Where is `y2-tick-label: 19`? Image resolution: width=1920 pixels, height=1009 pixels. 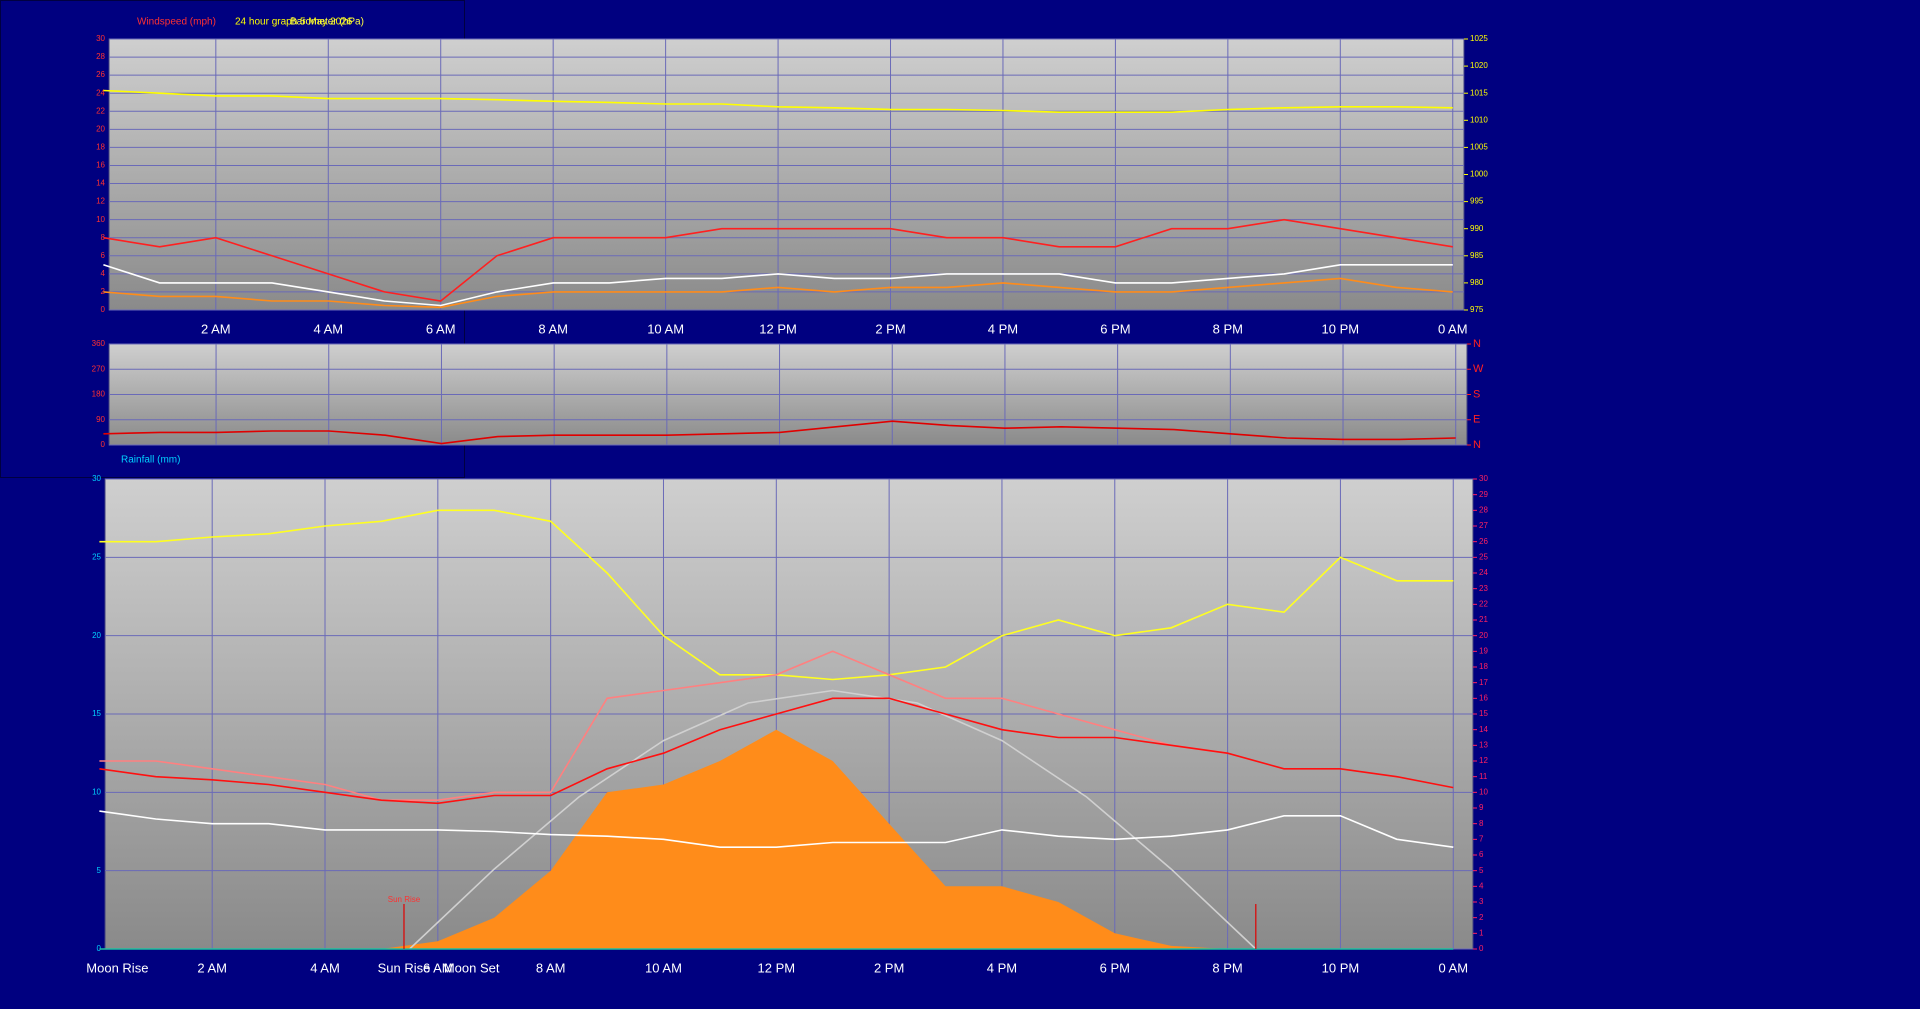 y2-tick-label: 19 is located at coordinates (1483, 650).